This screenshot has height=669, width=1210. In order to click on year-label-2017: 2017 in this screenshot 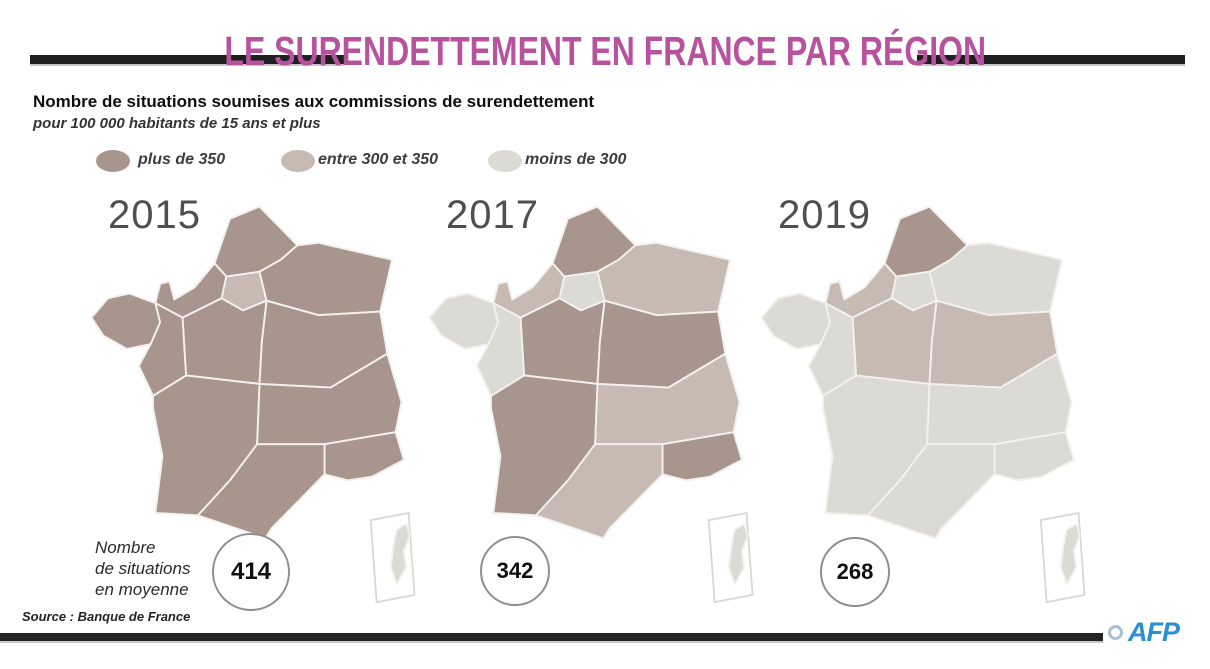, I will do `click(492, 215)`.